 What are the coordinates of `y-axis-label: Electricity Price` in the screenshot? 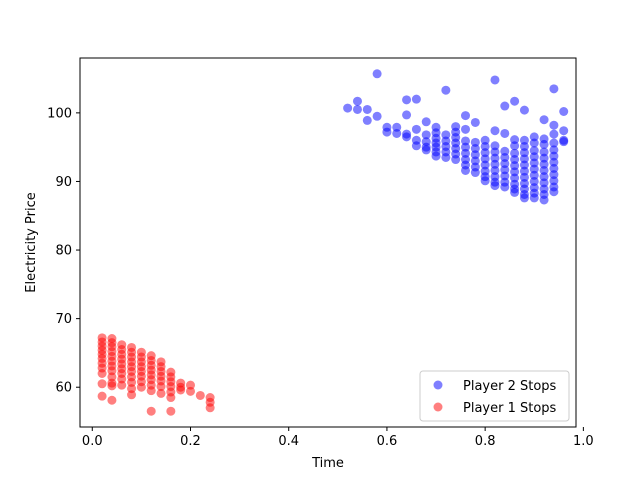 It's located at (31, 242).